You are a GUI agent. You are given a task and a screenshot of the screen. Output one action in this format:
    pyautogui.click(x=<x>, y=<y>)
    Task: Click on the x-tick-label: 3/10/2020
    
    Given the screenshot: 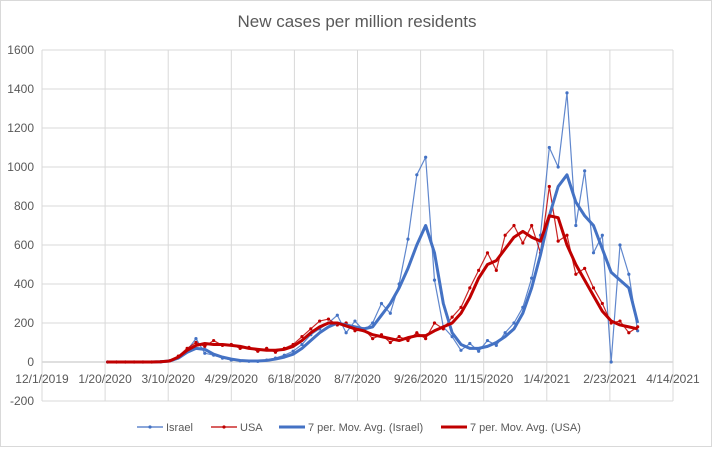 What is the action you would take?
    pyautogui.click(x=169, y=379)
    